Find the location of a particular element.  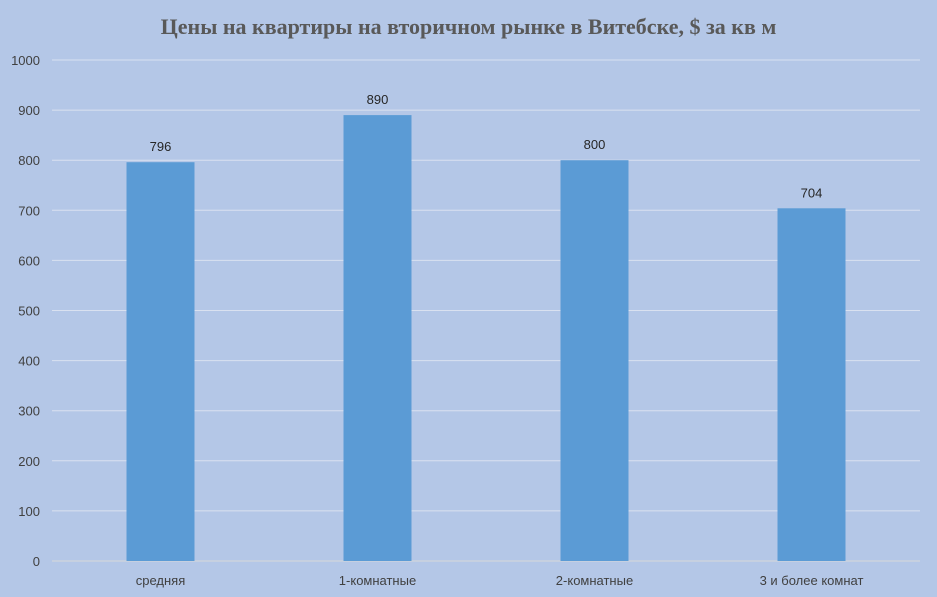

y-tick-label: 700 is located at coordinates (29, 210).